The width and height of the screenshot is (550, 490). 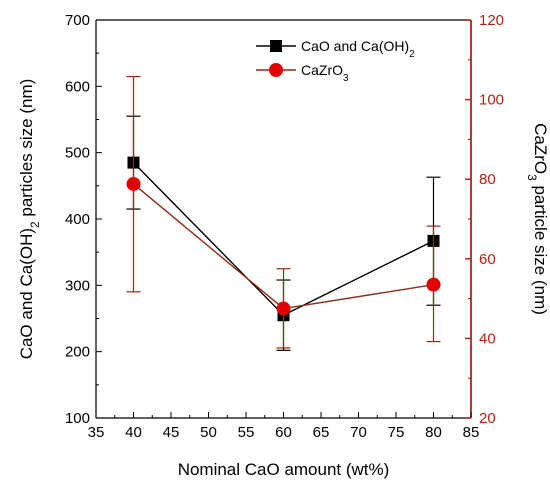 What do you see at coordinates (487, 418) in the screenshot?
I see `right-y-tick-label: 20` at bounding box center [487, 418].